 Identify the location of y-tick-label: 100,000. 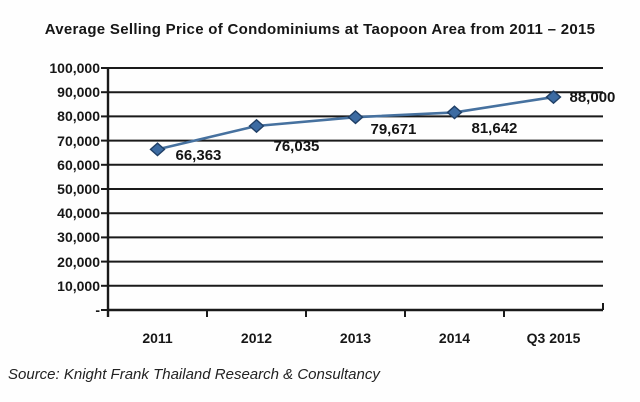
(74, 68).